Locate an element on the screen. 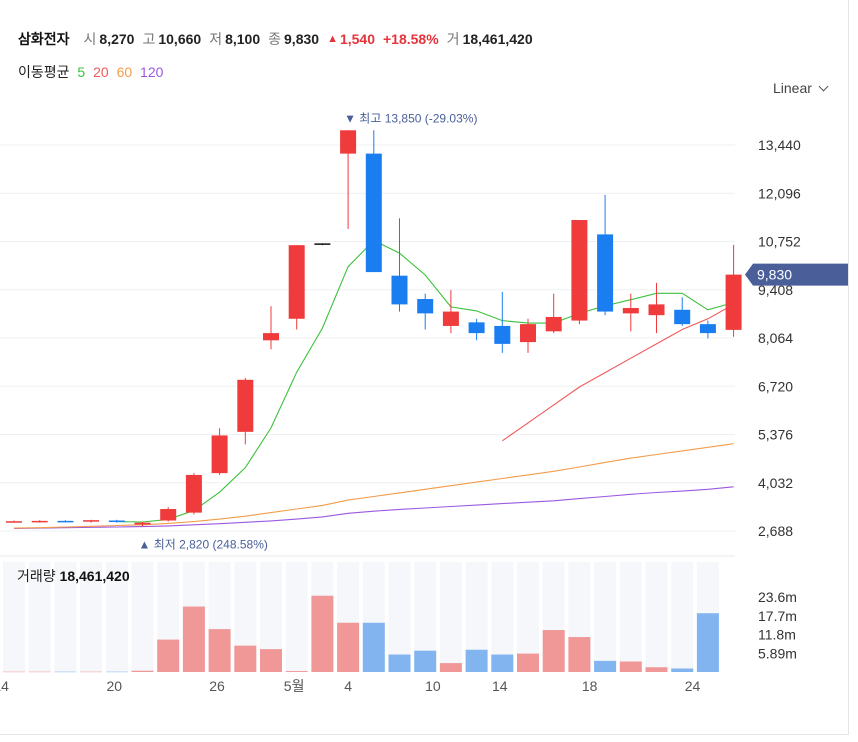  low-price-marker: ▲ 최저 2,820 (248.58%) is located at coordinates (203, 544).